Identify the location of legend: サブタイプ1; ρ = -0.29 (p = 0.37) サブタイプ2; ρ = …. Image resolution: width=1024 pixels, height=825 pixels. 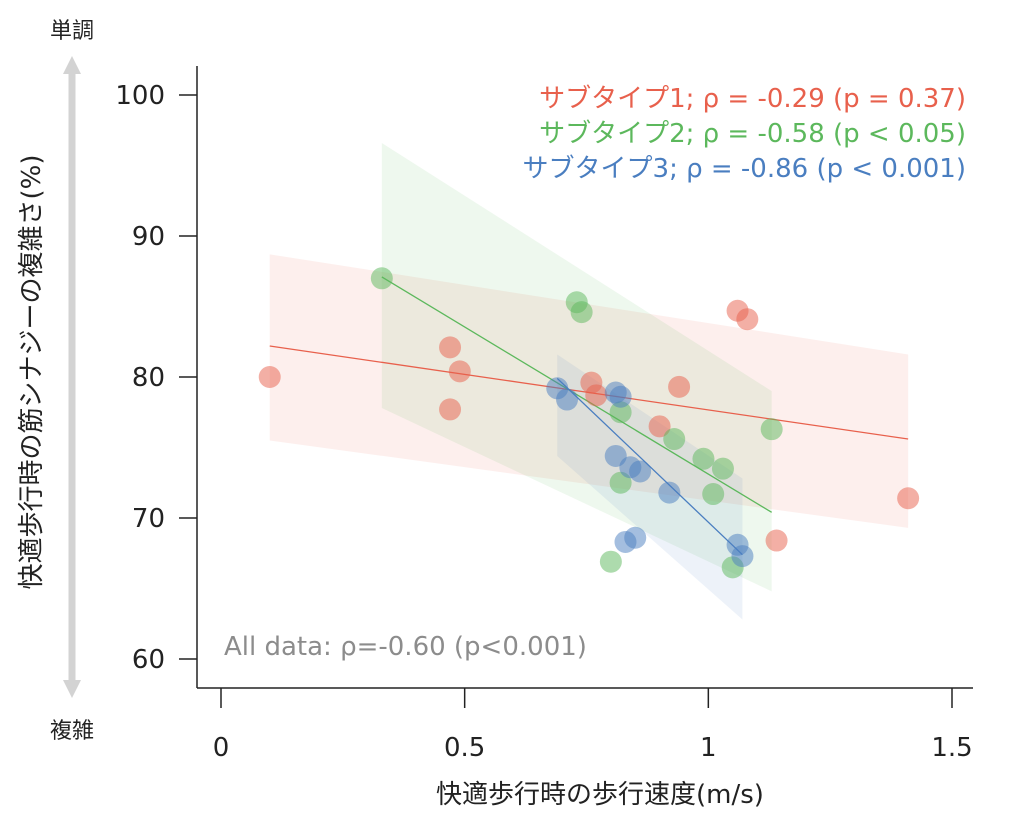
(744, 134).